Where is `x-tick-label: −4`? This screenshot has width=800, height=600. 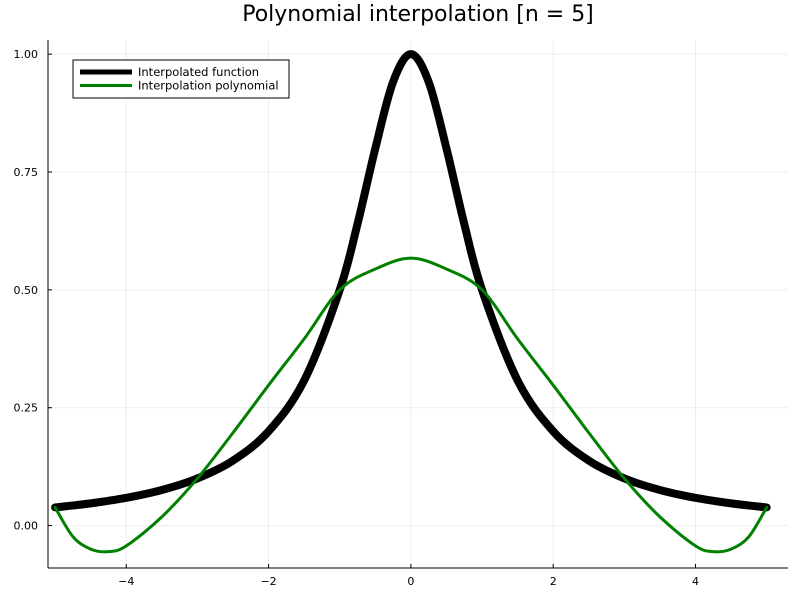 x-tick-label: −4 is located at coordinates (126, 581).